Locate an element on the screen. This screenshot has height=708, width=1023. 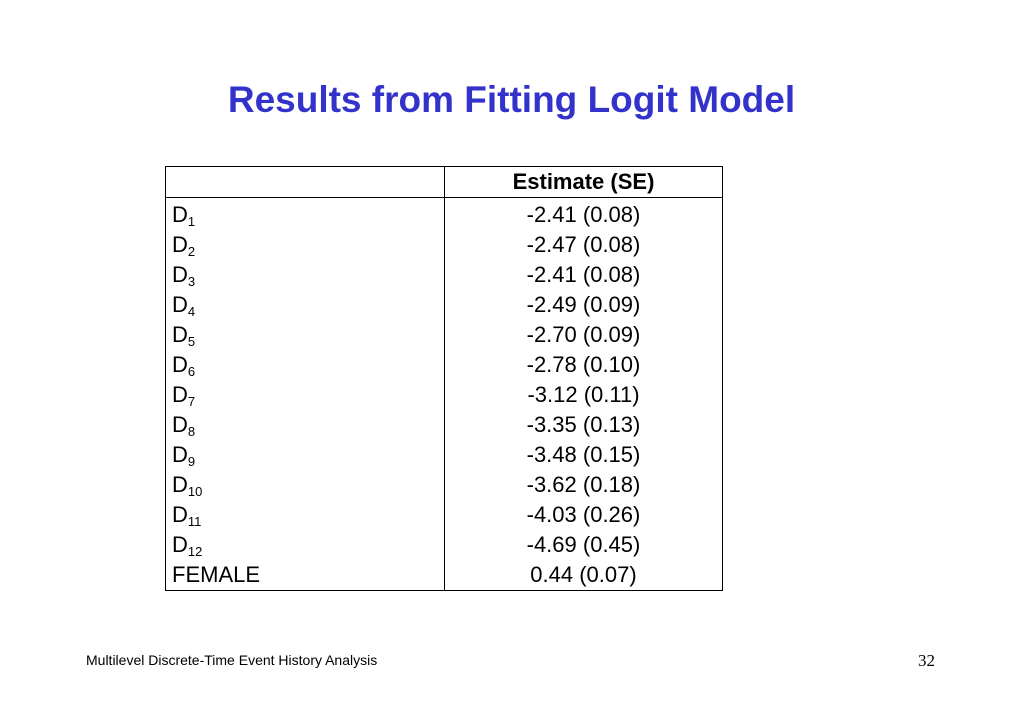
table-row: D8 -3.35 (0.13) is located at coordinates (444, 425).